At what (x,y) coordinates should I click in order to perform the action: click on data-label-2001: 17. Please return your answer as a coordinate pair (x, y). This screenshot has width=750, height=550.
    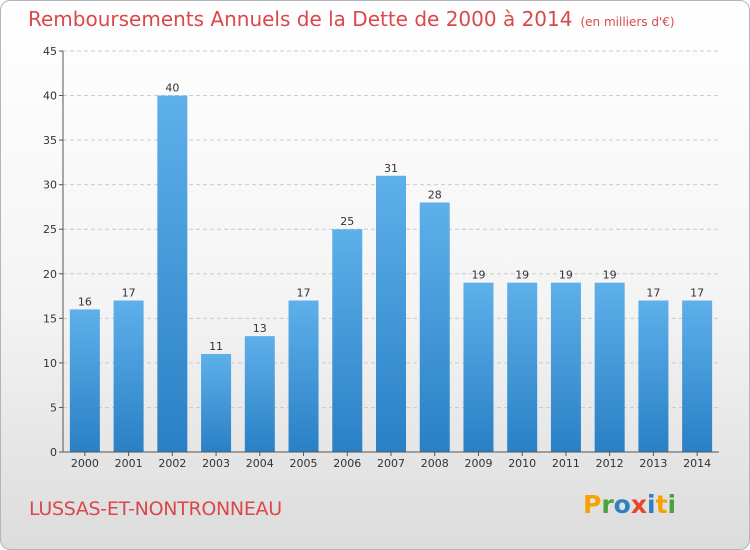
    Looking at the image, I should click on (129, 293).